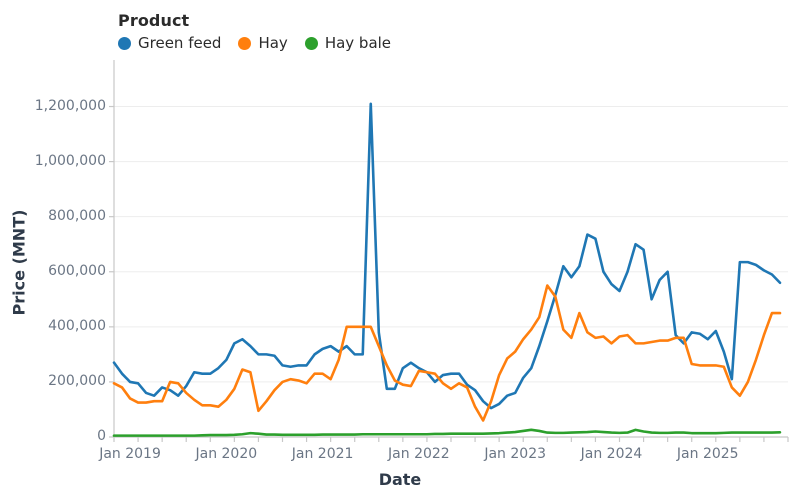 This screenshot has height=500, width=800. I want to click on x-tick-label: Jan 2025, so click(707, 454).